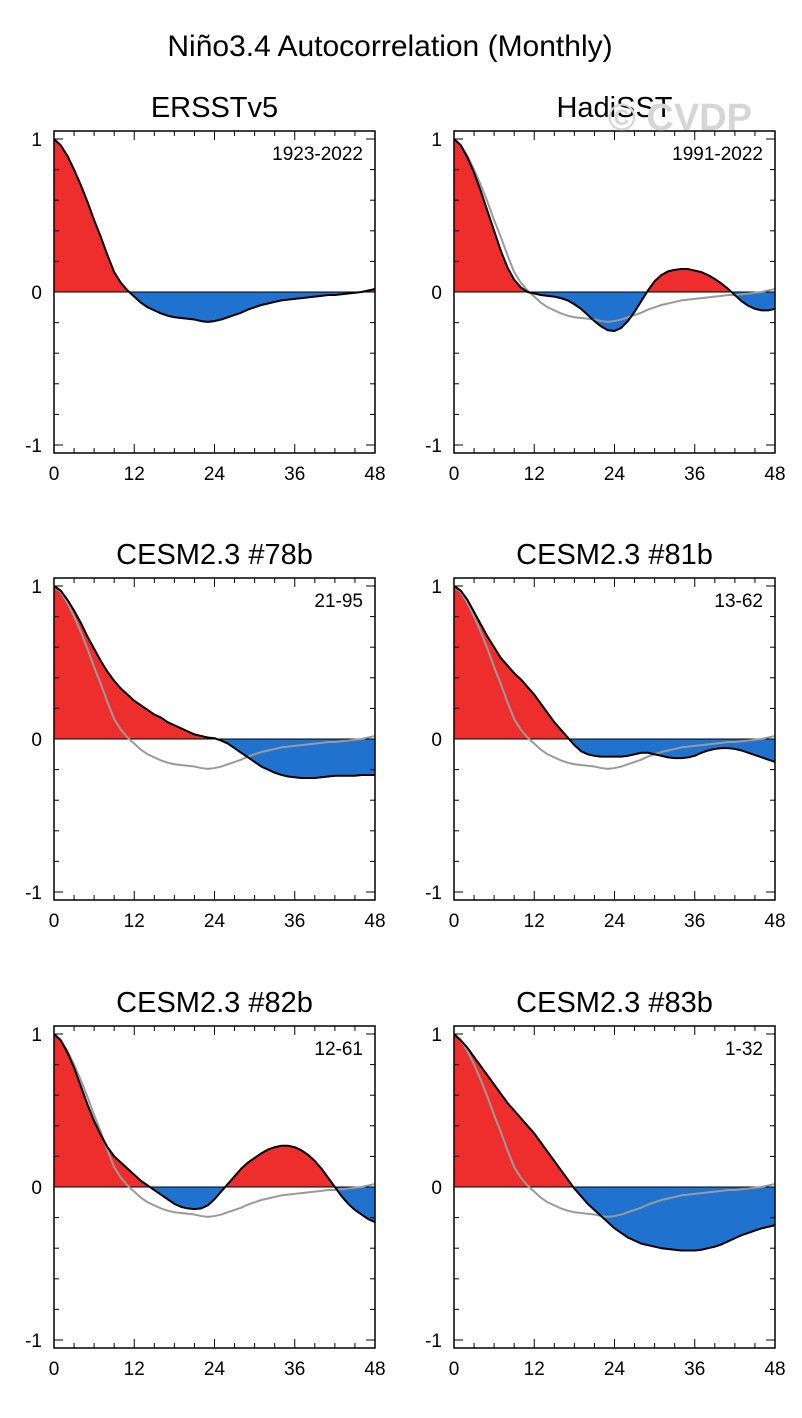 This screenshot has height=1418, width=802. I want to click on period-label: 1991-2022, so click(717, 154).